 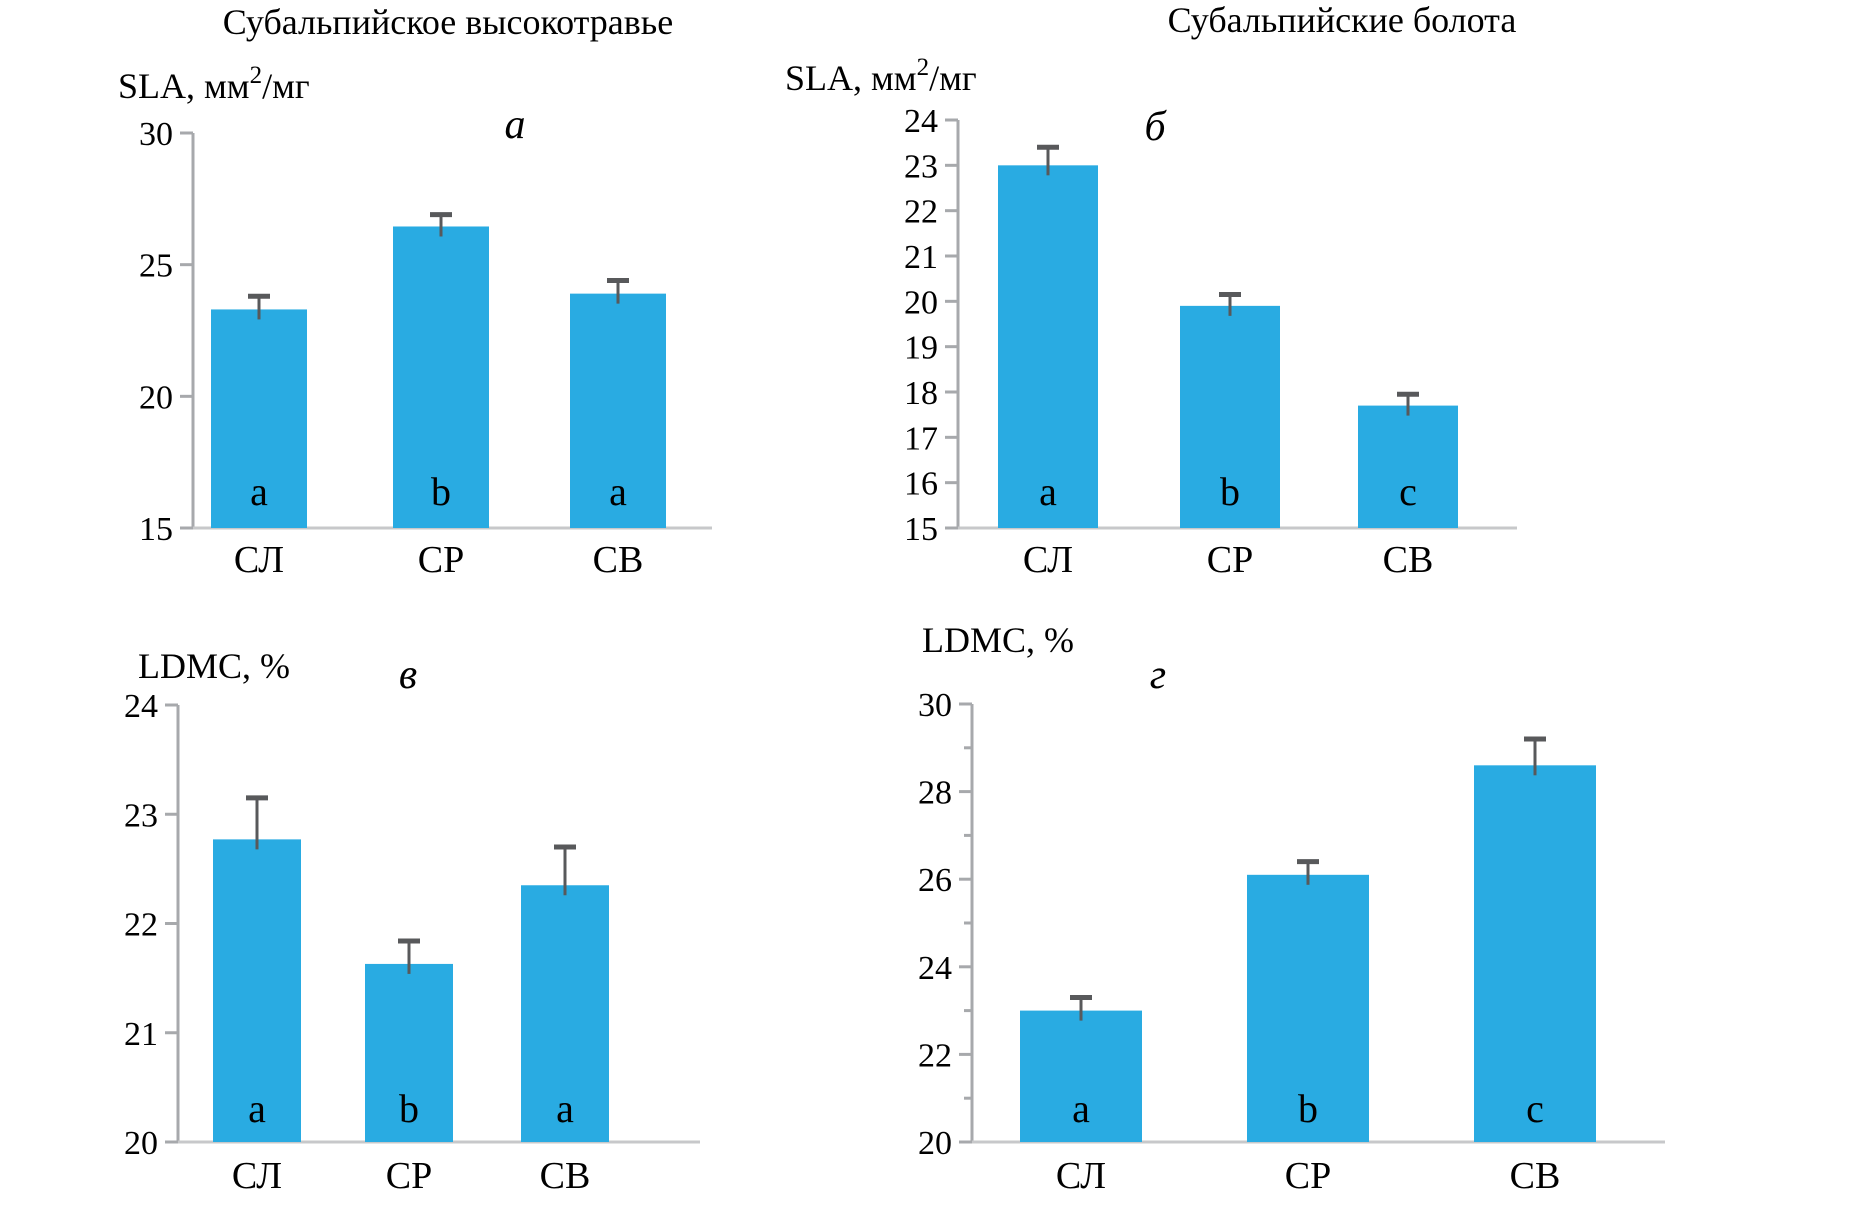 I want to click on x-category-label-g-СР: СР, so click(x=1308, y=1176).